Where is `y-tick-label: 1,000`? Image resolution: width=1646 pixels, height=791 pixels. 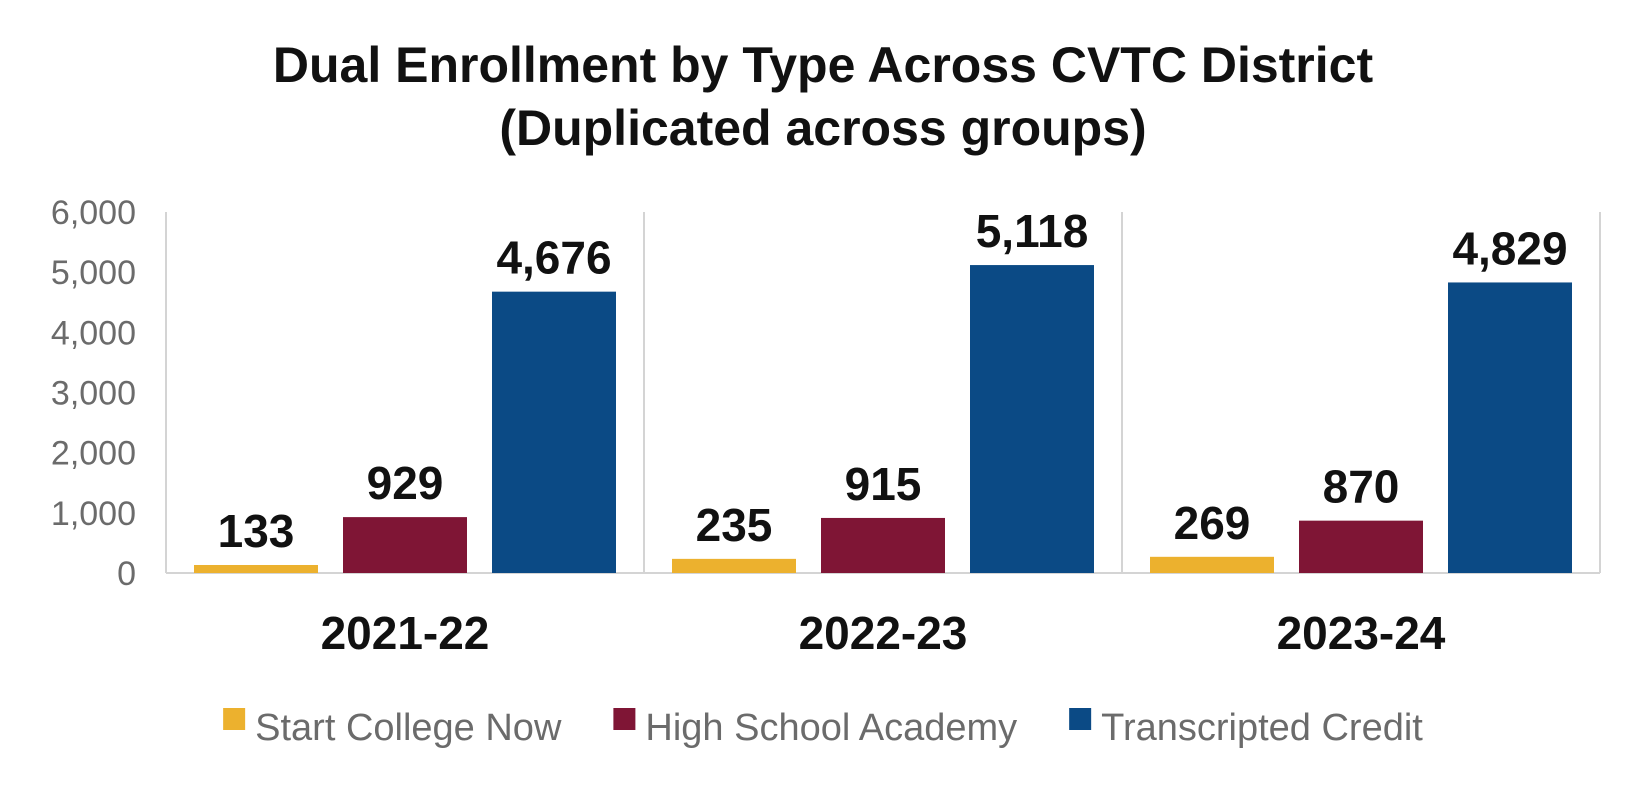 y-tick-label: 1,000 is located at coordinates (93, 514).